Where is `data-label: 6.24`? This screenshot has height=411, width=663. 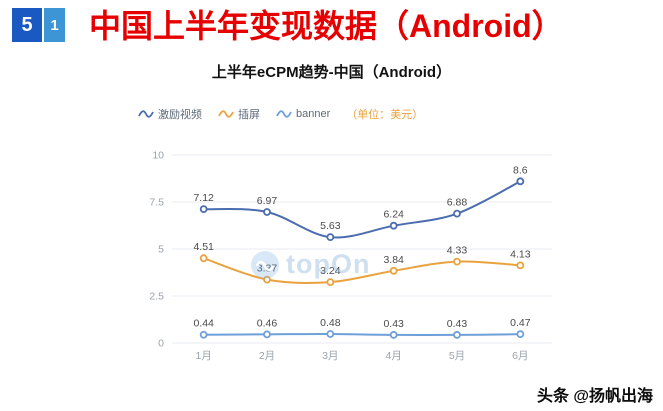 data-label: 6.24 is located at coordinates (393, 215).